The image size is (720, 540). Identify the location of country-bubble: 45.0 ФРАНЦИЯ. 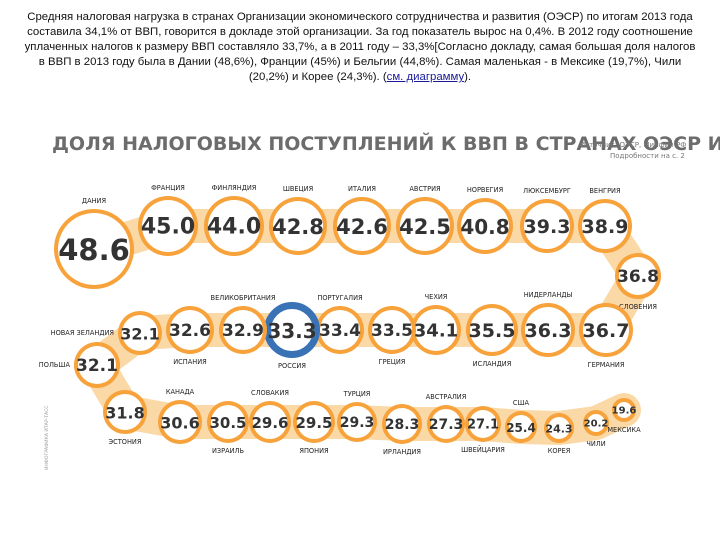
(168, 220).